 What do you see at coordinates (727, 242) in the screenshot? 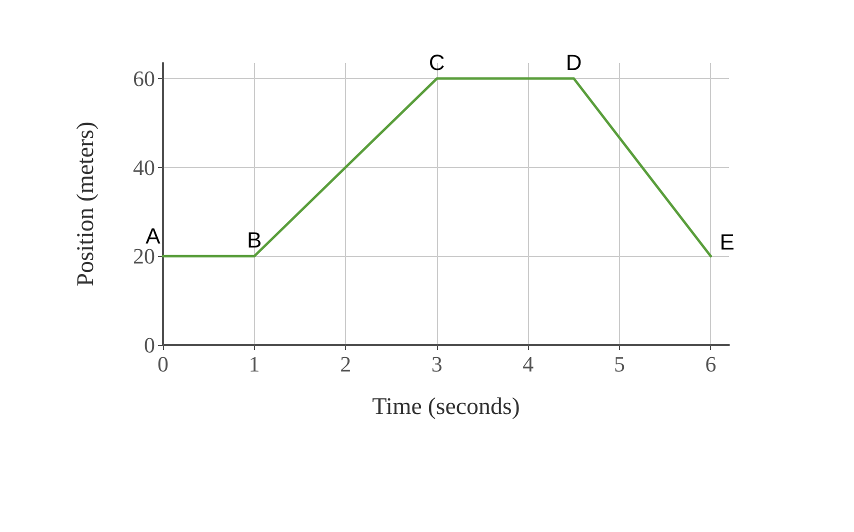
I see `annotation: E` at bounding box center [727, 242].